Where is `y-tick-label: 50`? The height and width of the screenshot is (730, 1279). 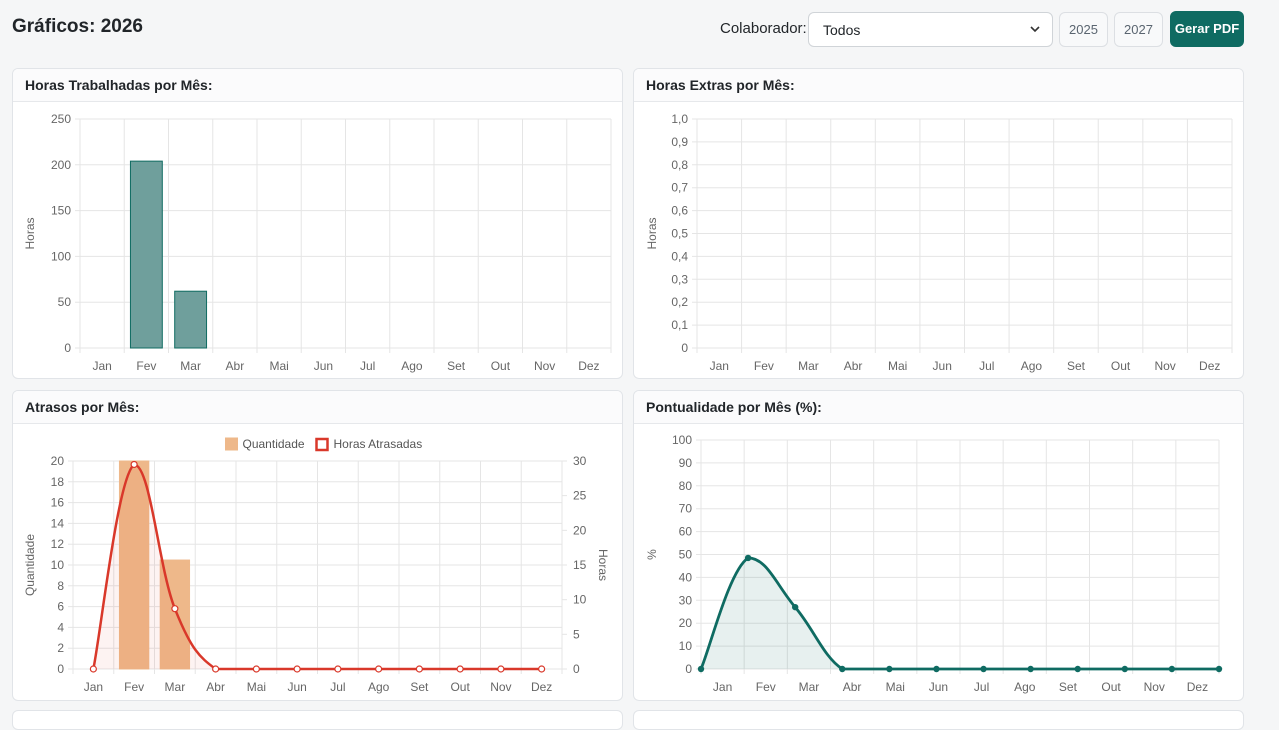
y-tick-label: 50 is located at coordinates (65, 302).